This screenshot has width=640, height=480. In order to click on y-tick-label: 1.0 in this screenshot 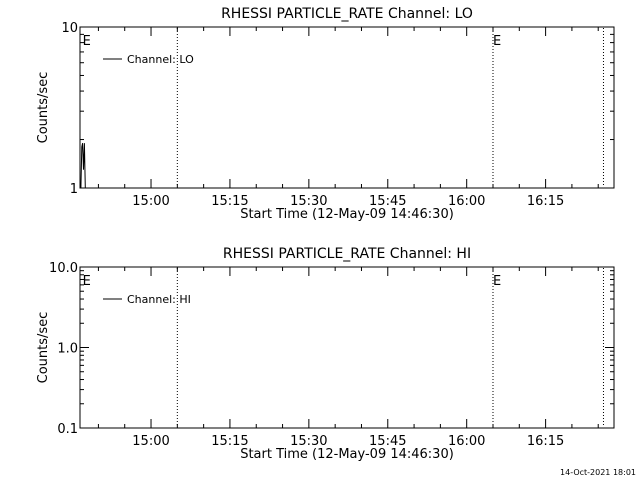, I will do `click(67, 349)`.